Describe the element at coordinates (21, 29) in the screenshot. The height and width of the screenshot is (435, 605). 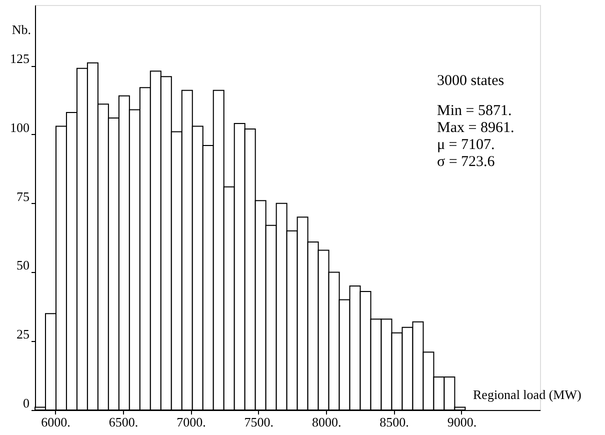
I see `y-axis-title: Nb.` at that location.